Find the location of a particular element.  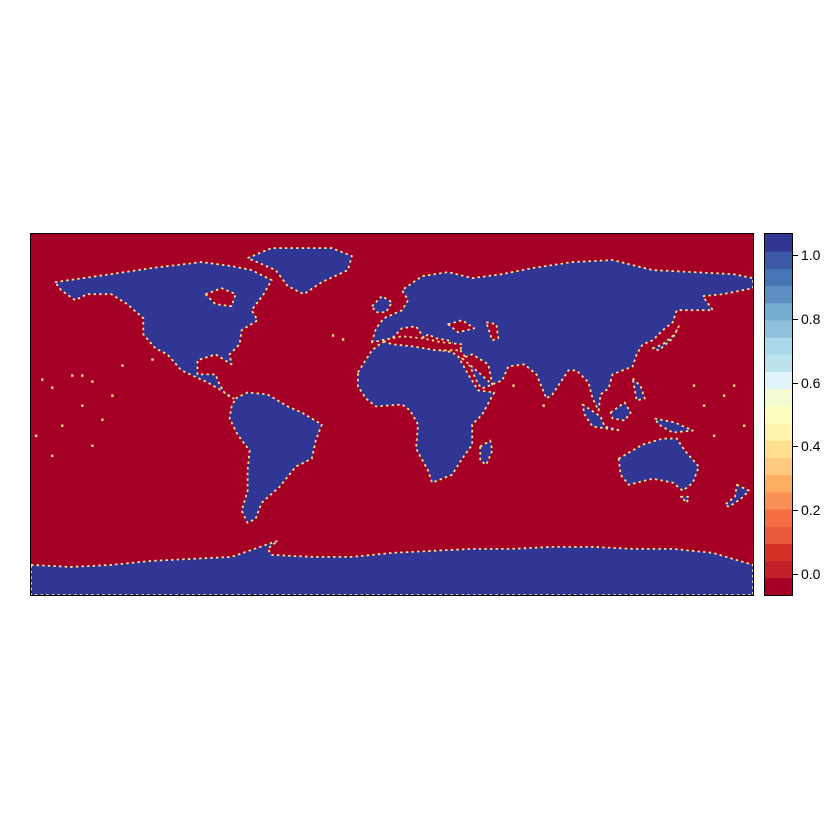

legend-colorbar is located at coordinates (778, 414).